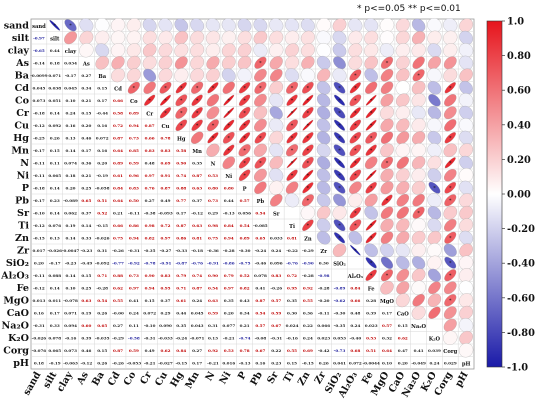 The image size is (550, 406). Describe the element at coordinates (245, 325) in the screenshot. I see `cell-value: 0.21` at that location.